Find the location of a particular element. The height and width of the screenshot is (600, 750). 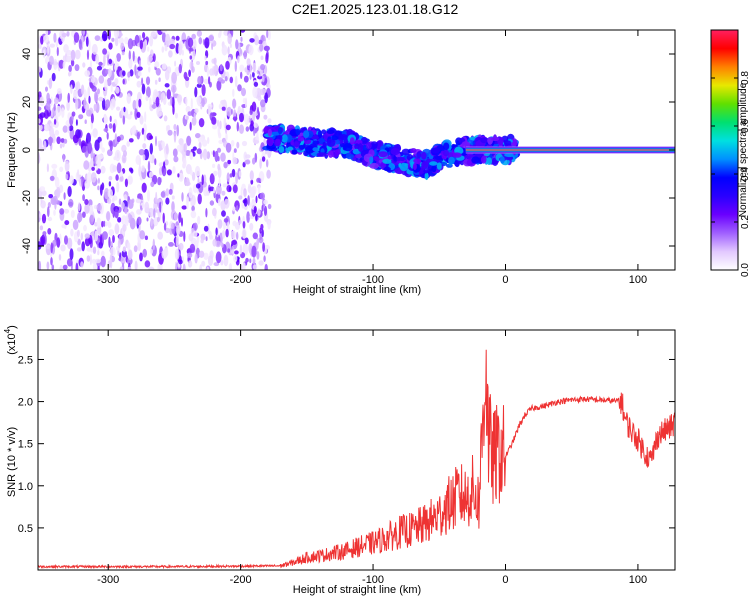

y-tick-label: 2.5 is located at coordinates (25, 360).